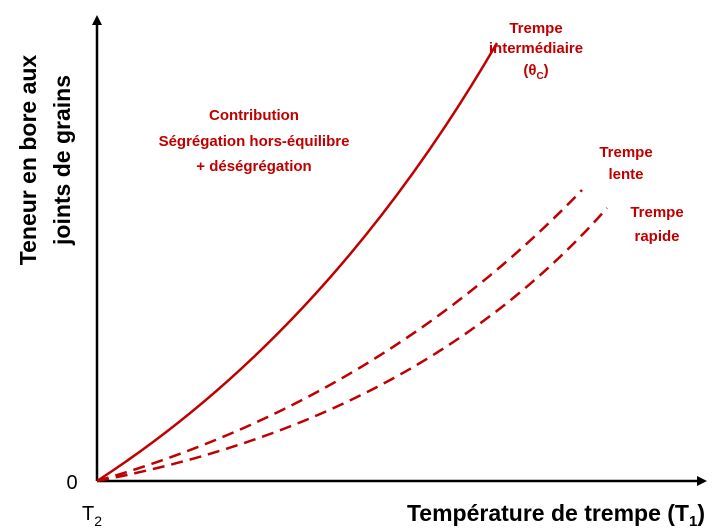  What do you see at coordinates (254, 115) in the screenshot?
I see `annotation: Contribution` at bounding box center [254, 115].